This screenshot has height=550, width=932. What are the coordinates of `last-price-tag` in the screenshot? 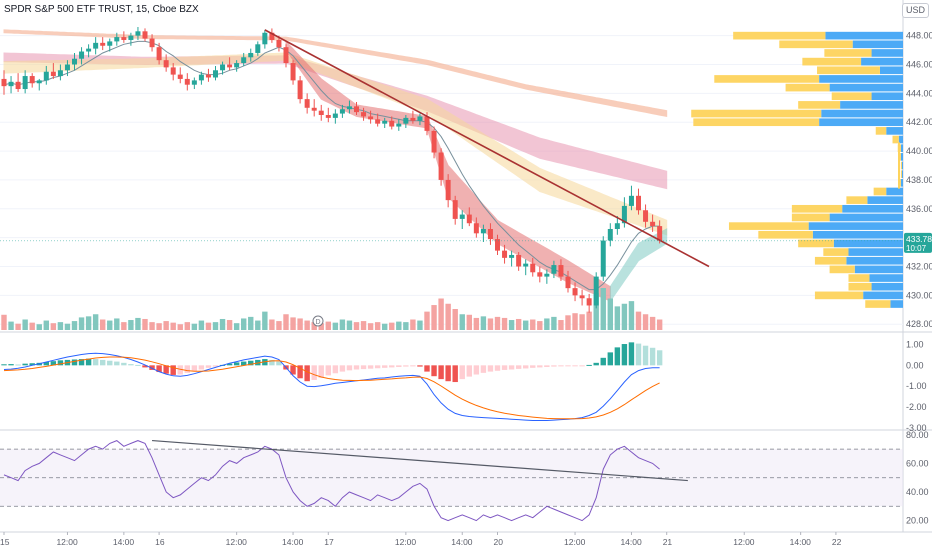 It's located at (918, 242).